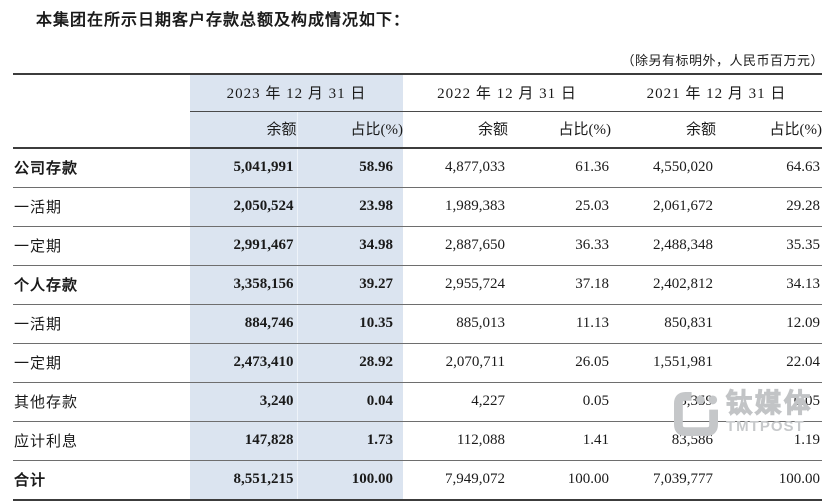 The width and height of the screenshot is (832, 501). What do you see at coordinates (456, 441) in the screenshot?
I see `cell-2022-balance: 112,088` at bounding box center [456, 441].